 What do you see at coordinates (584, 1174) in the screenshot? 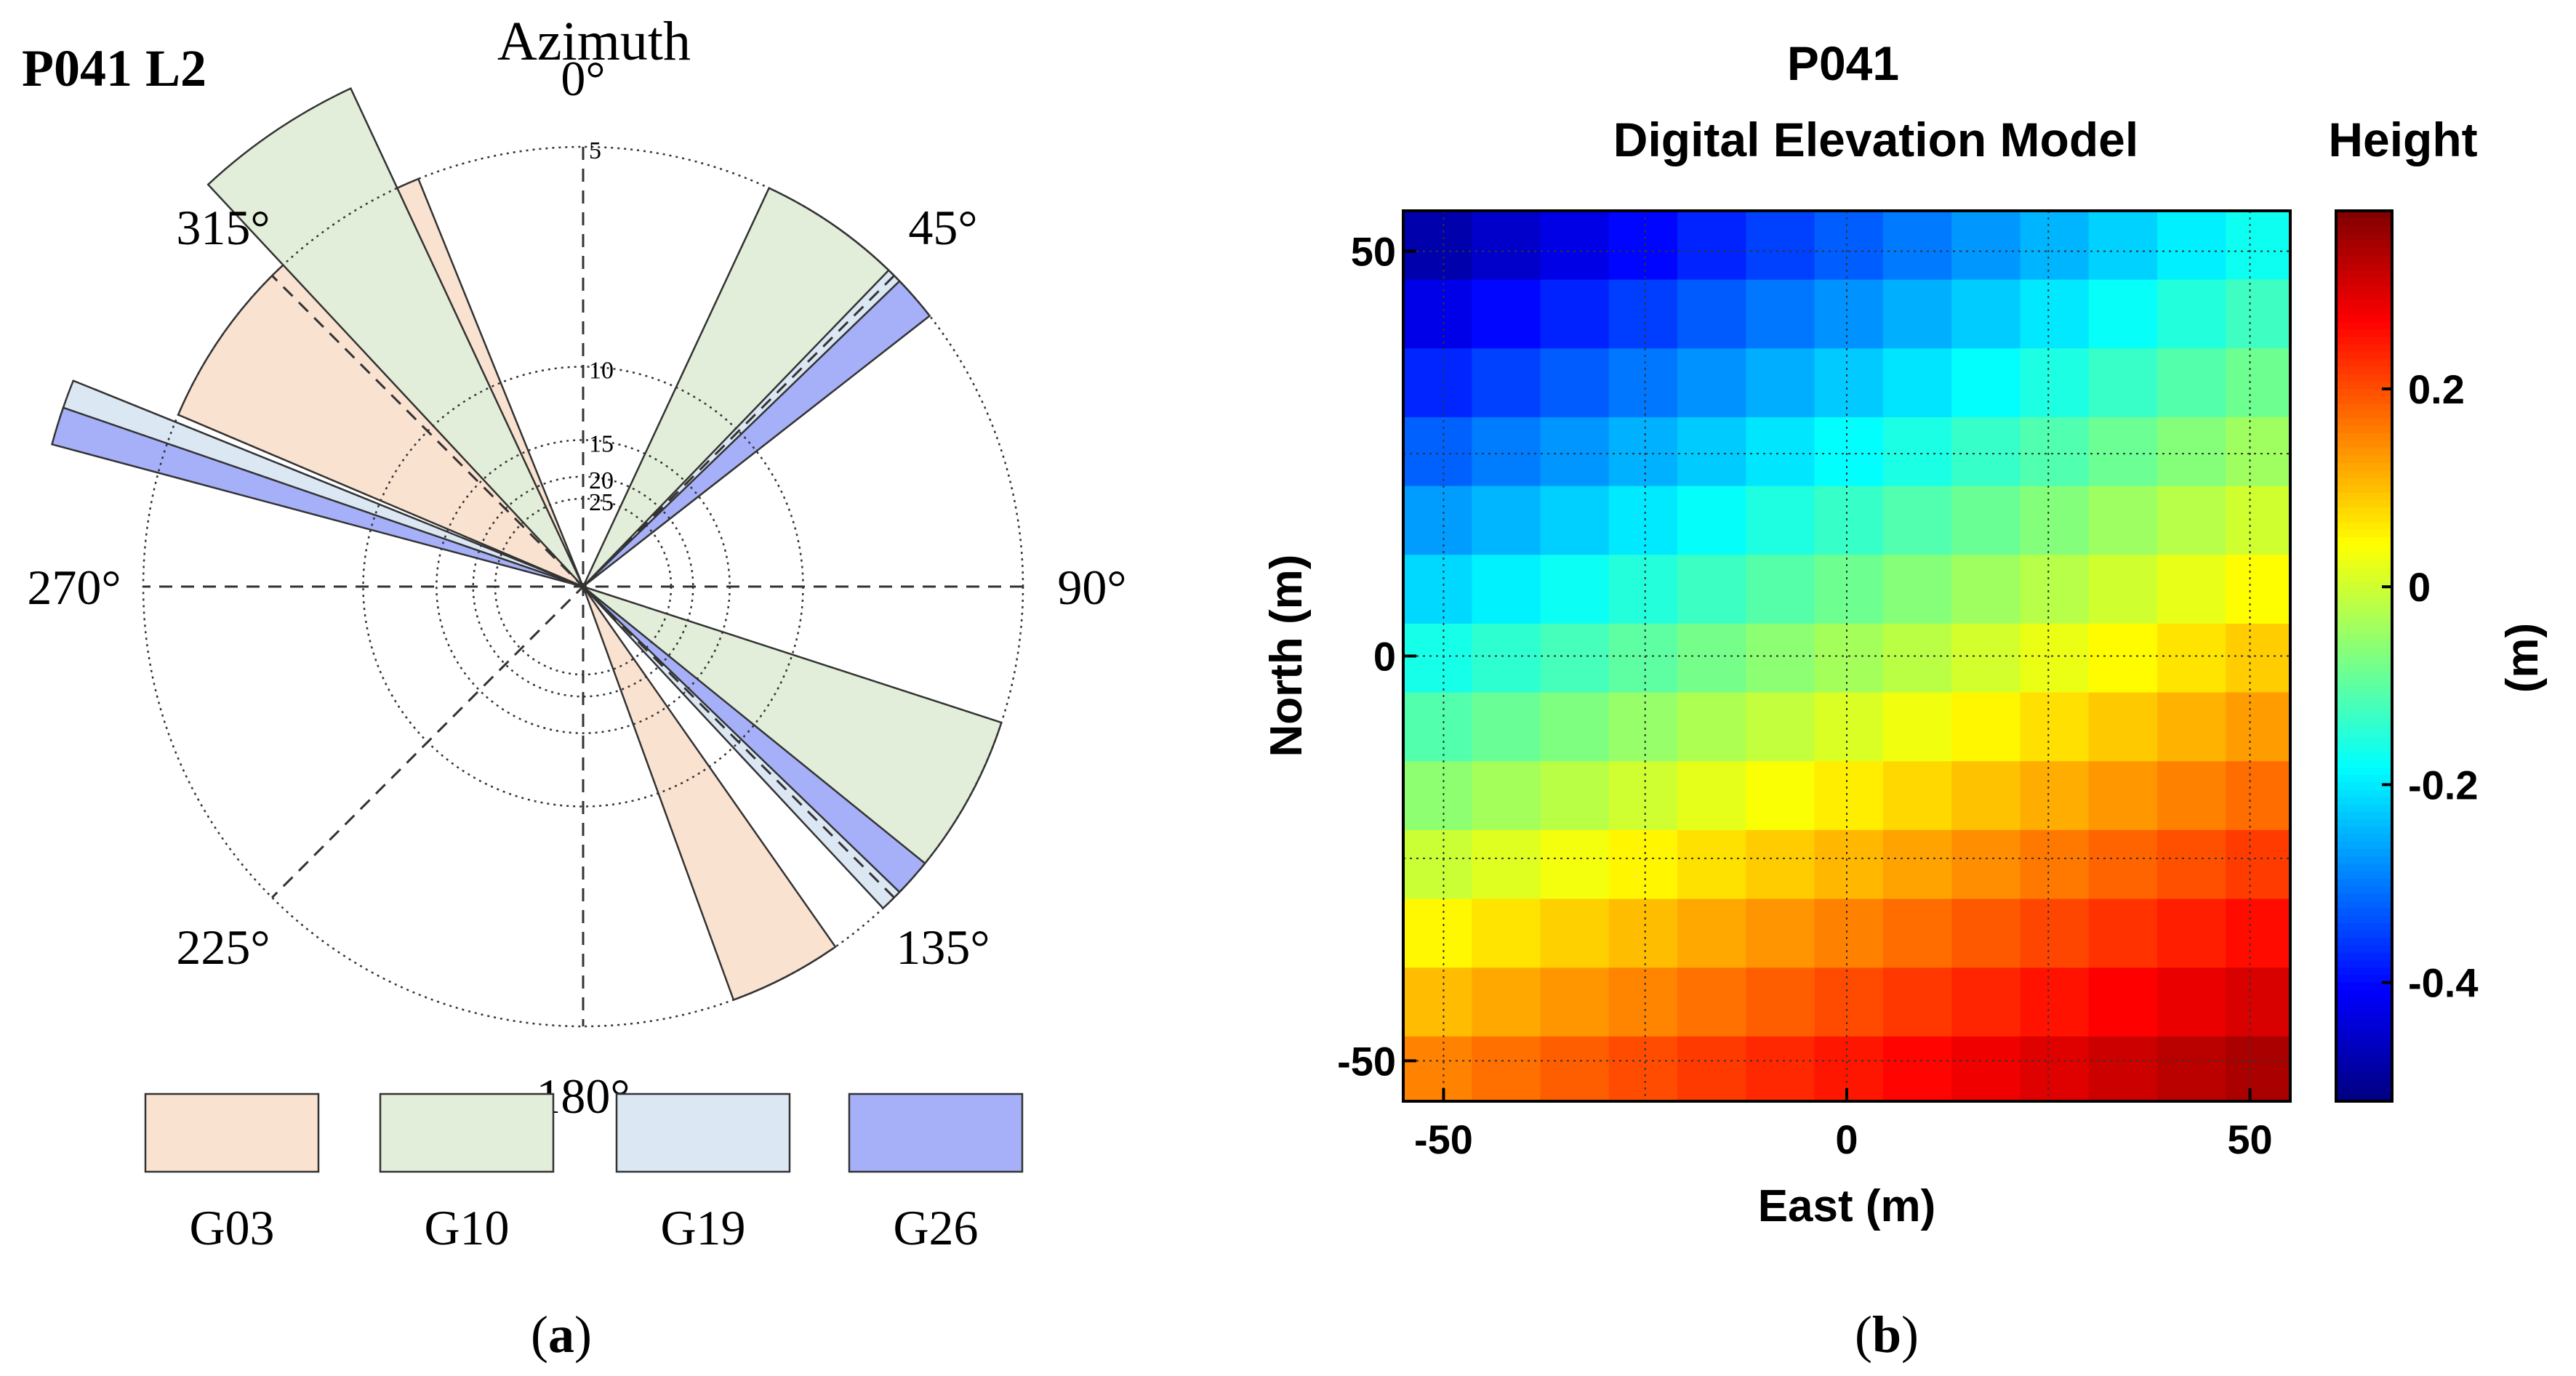
I see `legend: G03 G10 G19 G26` at bounding box center [584, 1174].